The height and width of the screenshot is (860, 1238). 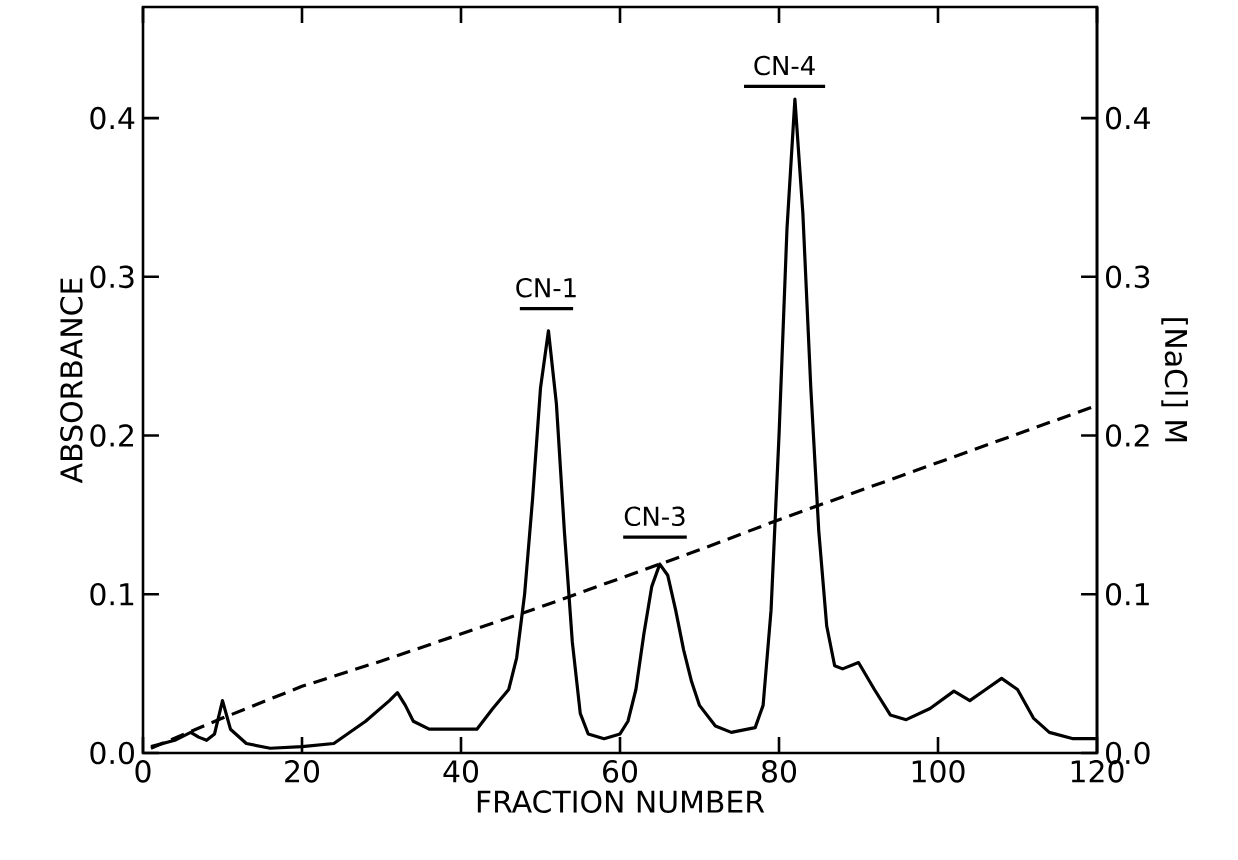 What do you see at coordinates (112, 118) in the screenshot?
I see `y-tick-label: 0.4` at bounding box center [112, 118].